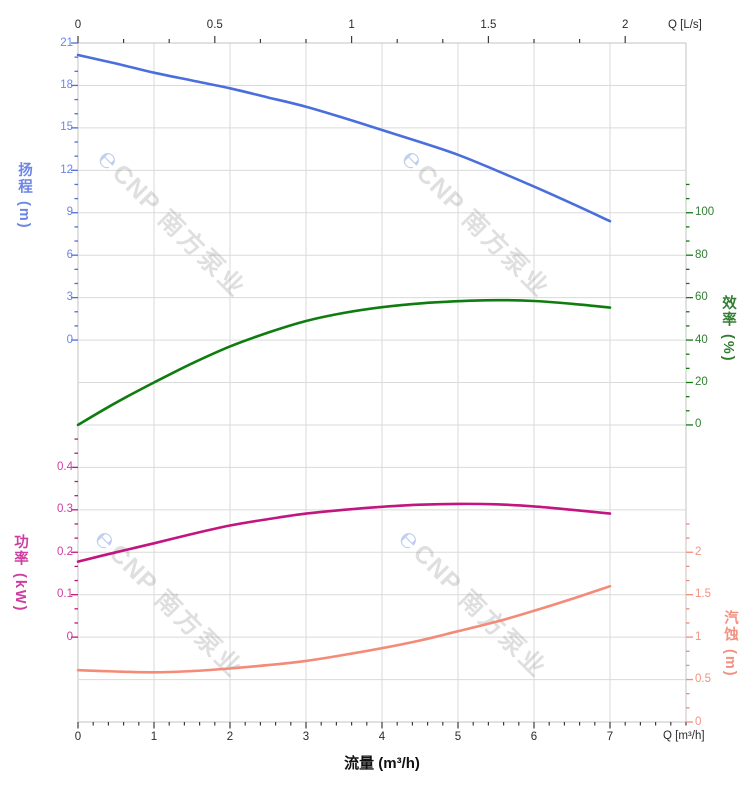  What do you see at coordinates (74, 538) in the screenshot?
I see `power-axis-ticks` at bounding box center [74, 538].